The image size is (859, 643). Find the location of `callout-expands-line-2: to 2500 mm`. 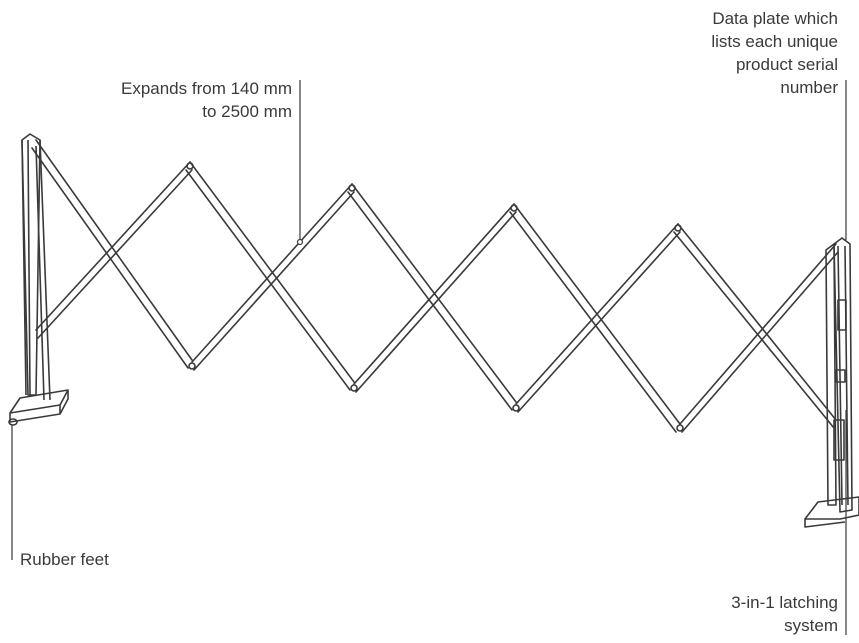

callout-expands-line-2: to 2500 mm is located at coordinates (247, 111).